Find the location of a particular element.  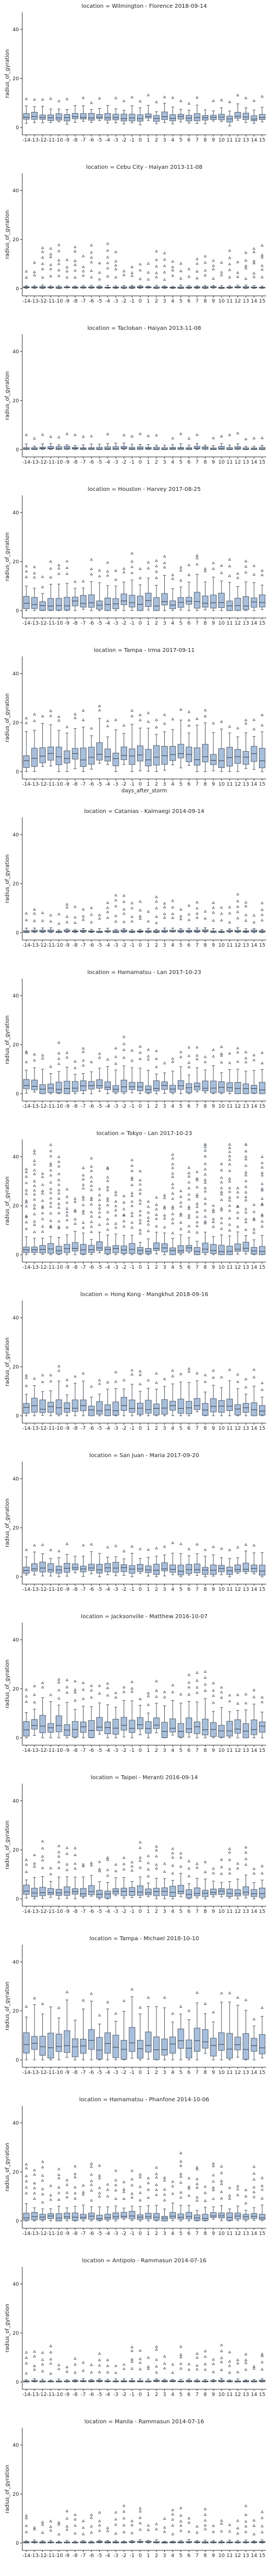

x-tick-label: -8 is located at coordinates (74, 946).